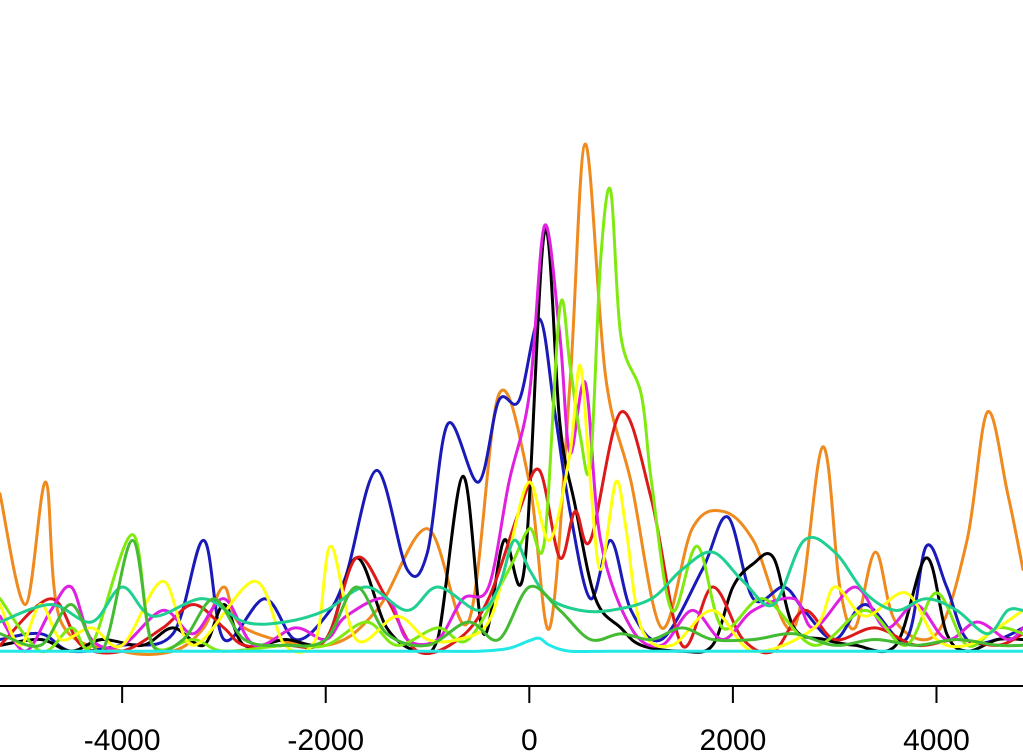  Describe the element at coordinates (936, 740) in the screenshot. I see `x-tick-label: 4000` at that location.